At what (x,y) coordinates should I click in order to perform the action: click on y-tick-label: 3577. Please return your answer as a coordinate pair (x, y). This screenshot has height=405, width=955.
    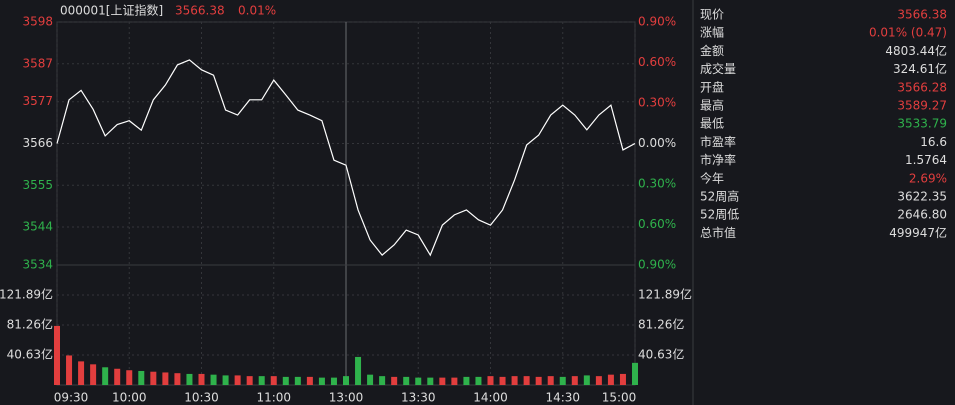
    Looking at the image, I should click on (37, 101).